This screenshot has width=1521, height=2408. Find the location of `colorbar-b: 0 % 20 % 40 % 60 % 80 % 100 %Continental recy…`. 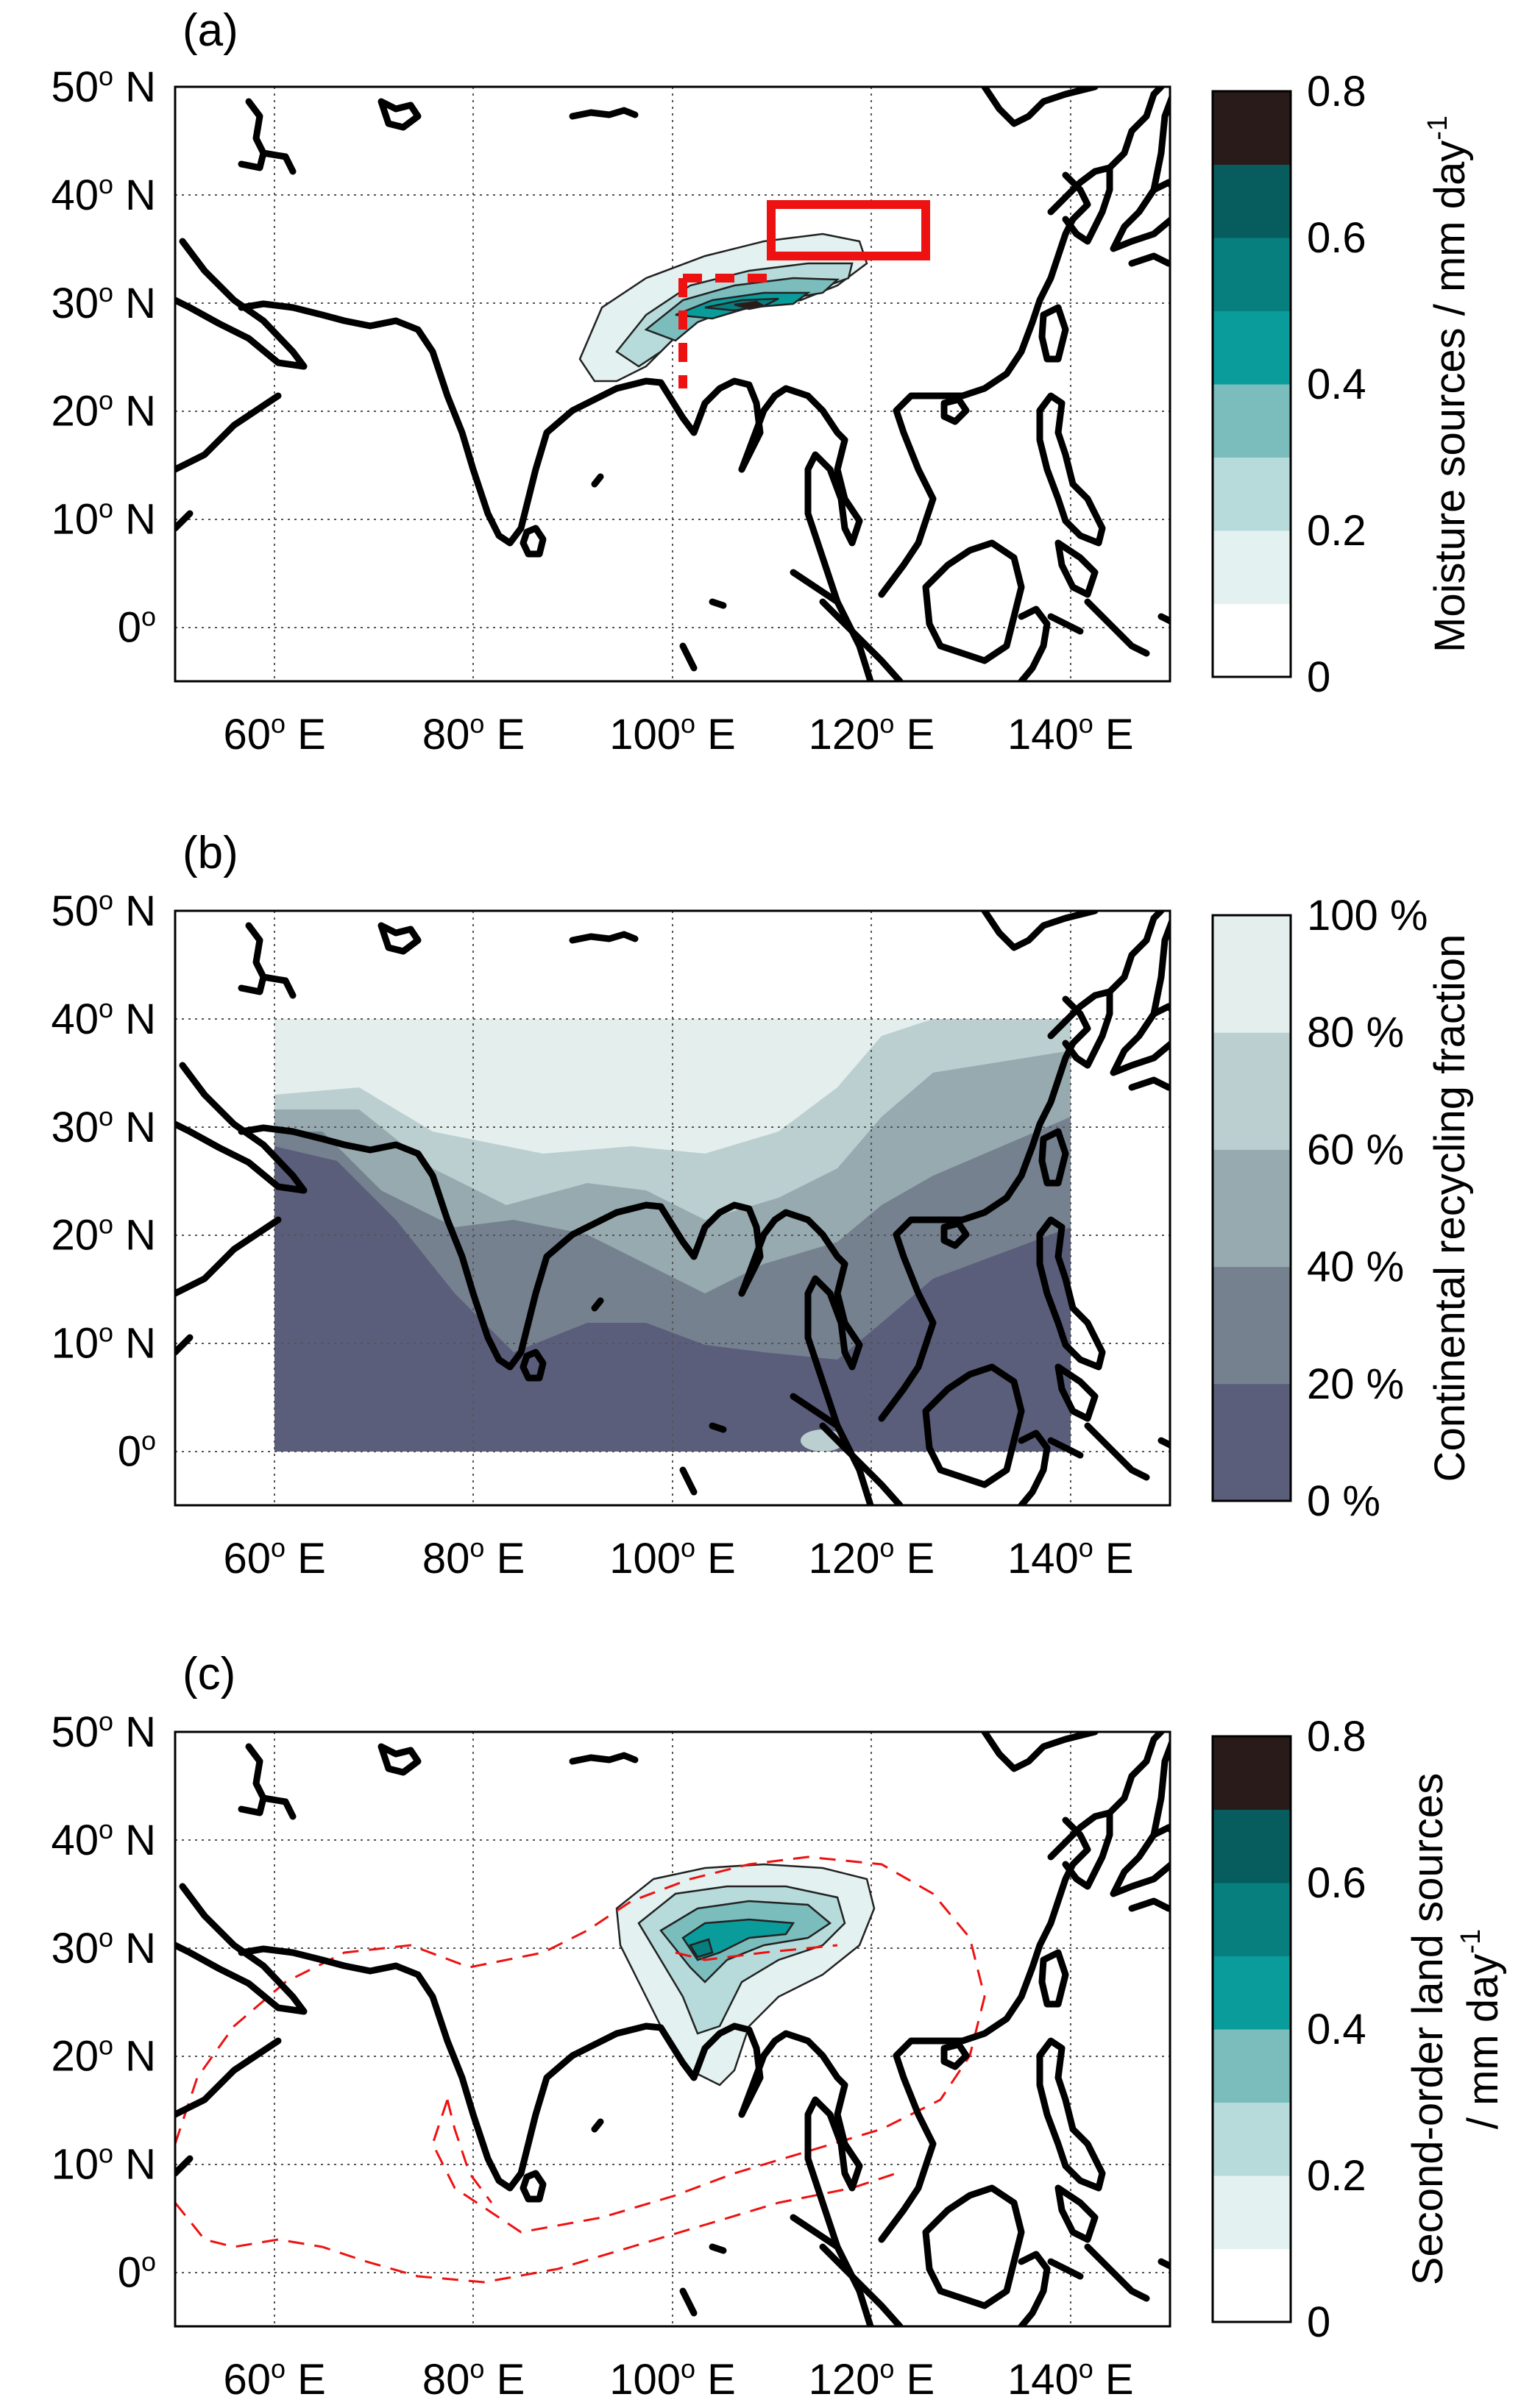

colorbar-b: 0 % 20 % 40 % 60 % 80 % 100 %Continental recy… is located at coordinates (1342, 1208).